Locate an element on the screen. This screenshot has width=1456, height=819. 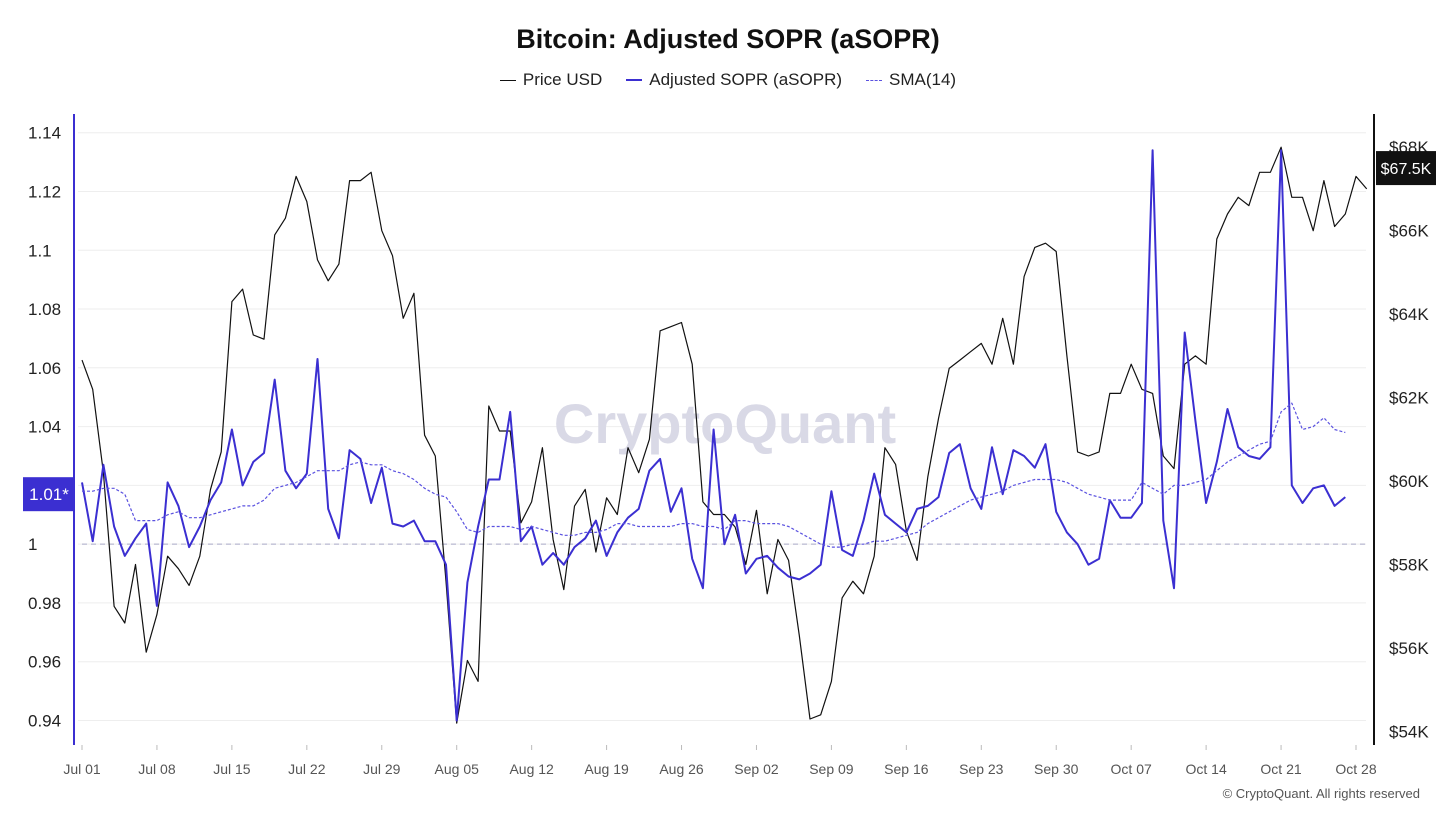
right-tick-label-3: $60K is located at coordinates (1409, 481).